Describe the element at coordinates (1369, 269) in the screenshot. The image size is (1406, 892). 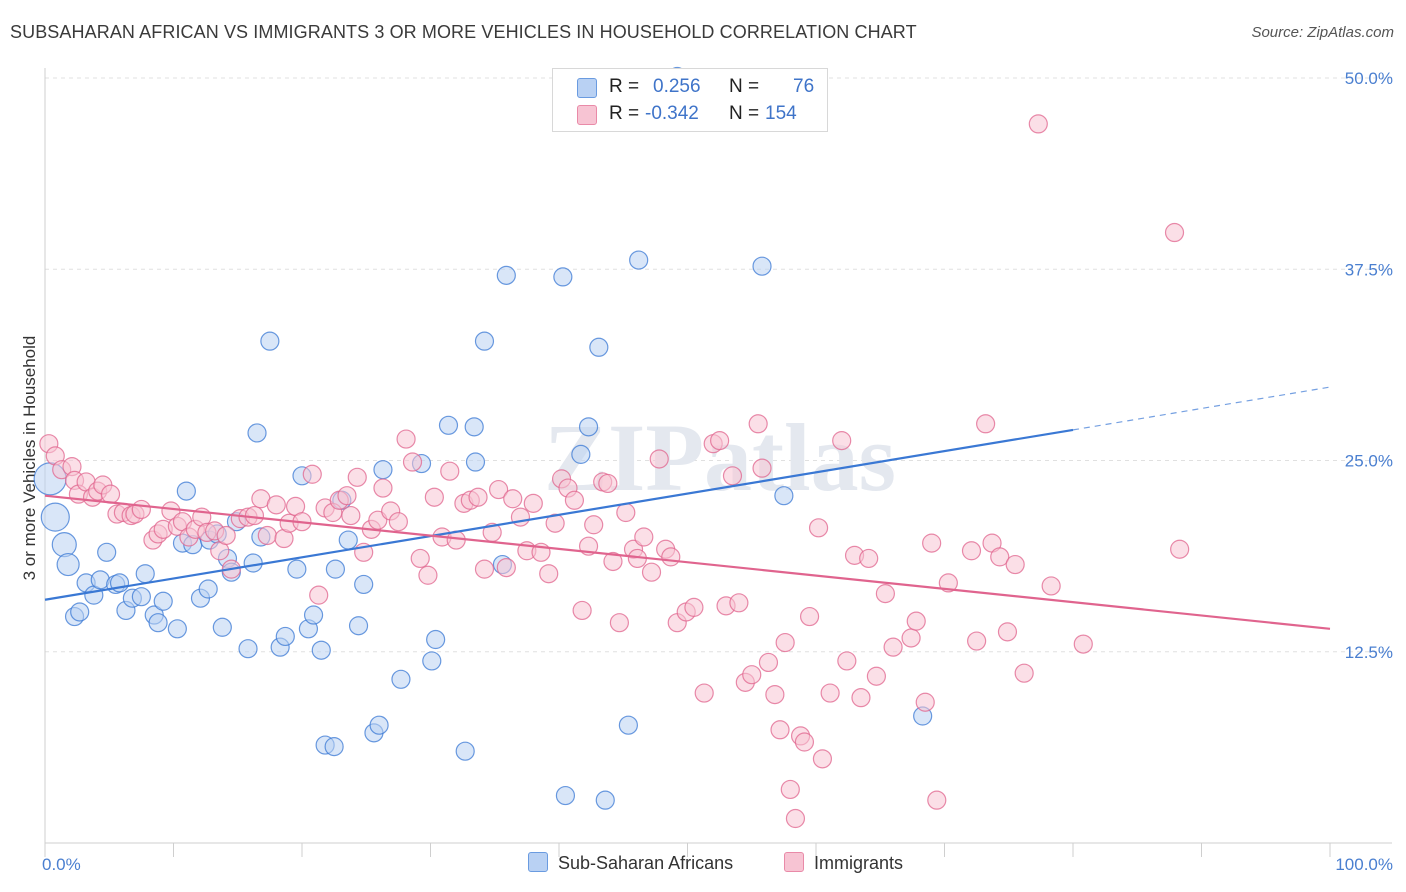
I see `y-tick-label: 37.5%` at that location.